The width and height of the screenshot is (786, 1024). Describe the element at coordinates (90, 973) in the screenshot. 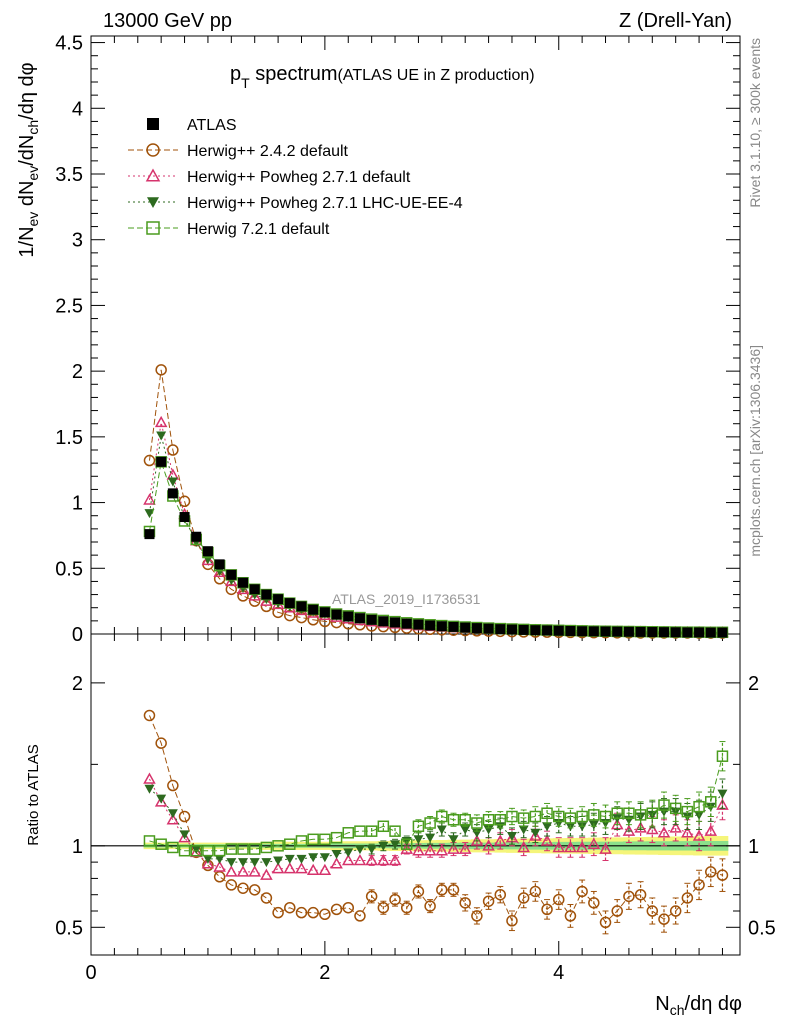

I see `ratio-xtick-label: 0` at that location.